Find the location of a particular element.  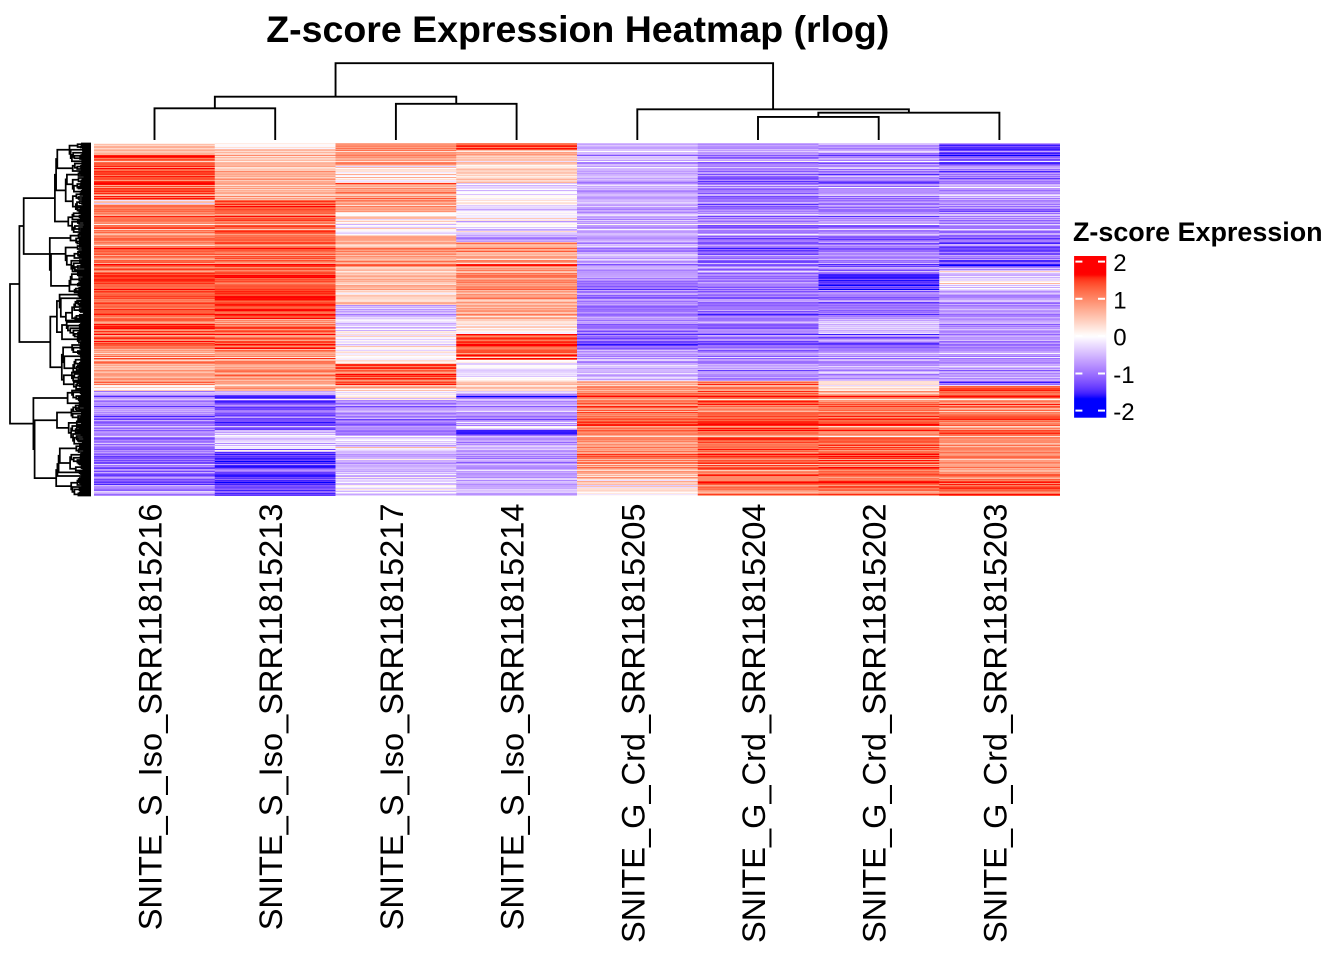

svg-text: SNITE_S_Iso_SRR11815214 is located at coordinates (512, 717).